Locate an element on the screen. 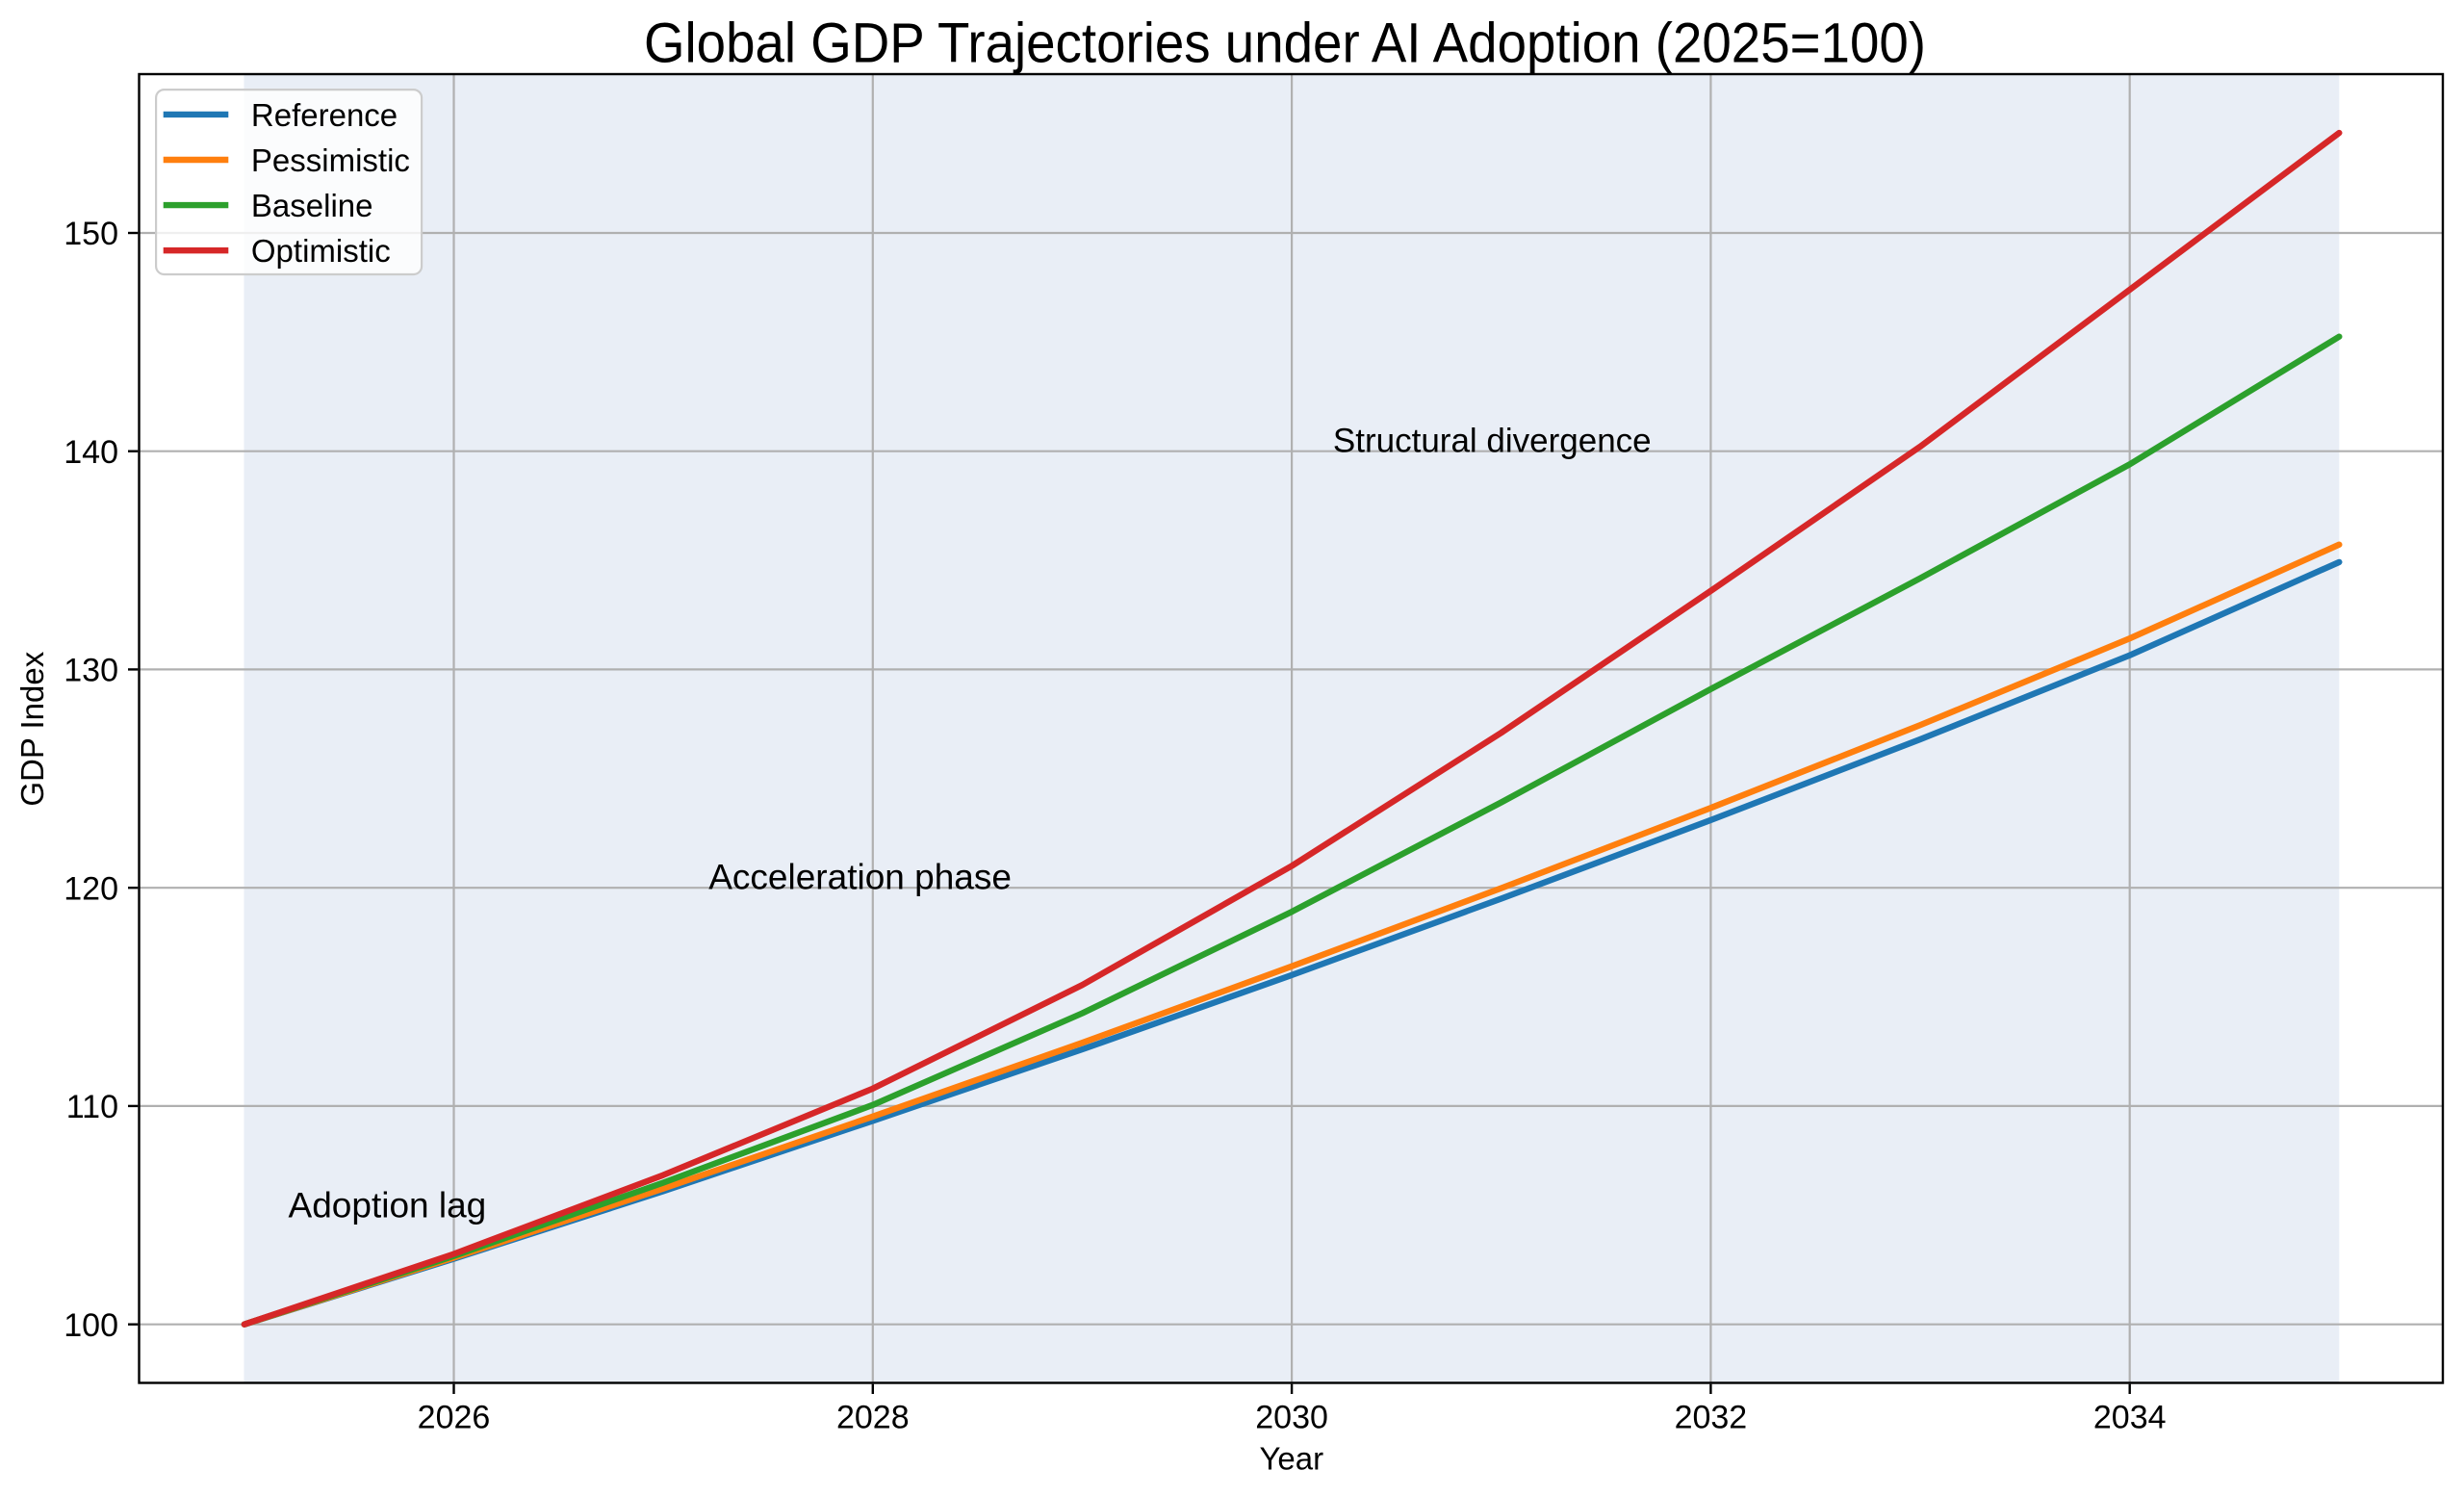 The width and height of the screenshot is (2464, 1496). svg-text: 120 is located at coordinates (91, 888).